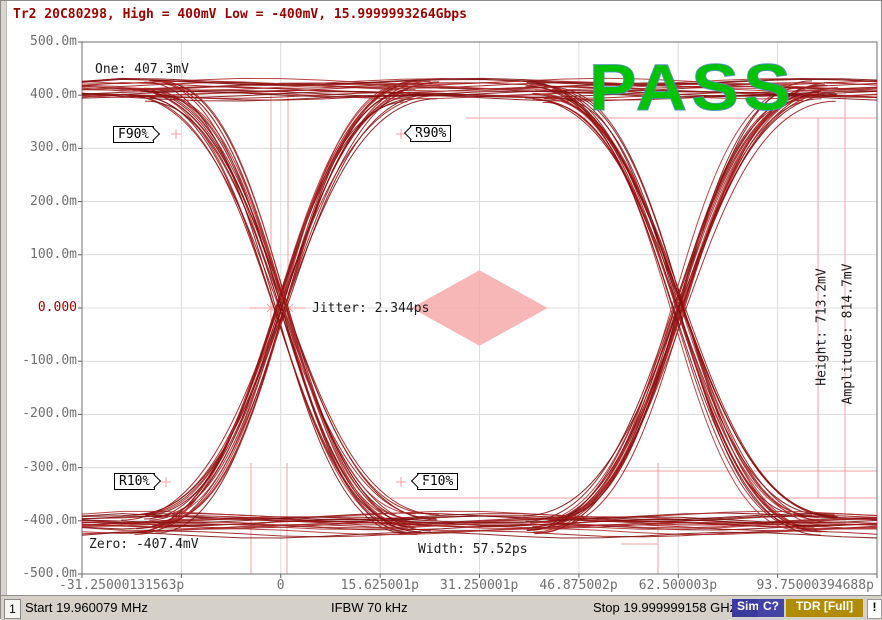 This screenshot has width=882, height=620. What do you see at coordinates (824, 608) in the screenshot?
I see `tdr-mode-badge: TDR [Full]` at bounding box center [824, 608].